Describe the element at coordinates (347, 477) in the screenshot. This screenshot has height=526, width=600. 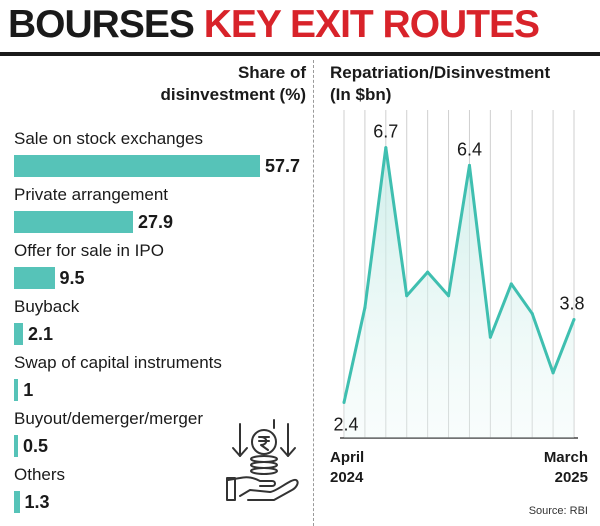
I see `x-tick-label: 2024` at that location.